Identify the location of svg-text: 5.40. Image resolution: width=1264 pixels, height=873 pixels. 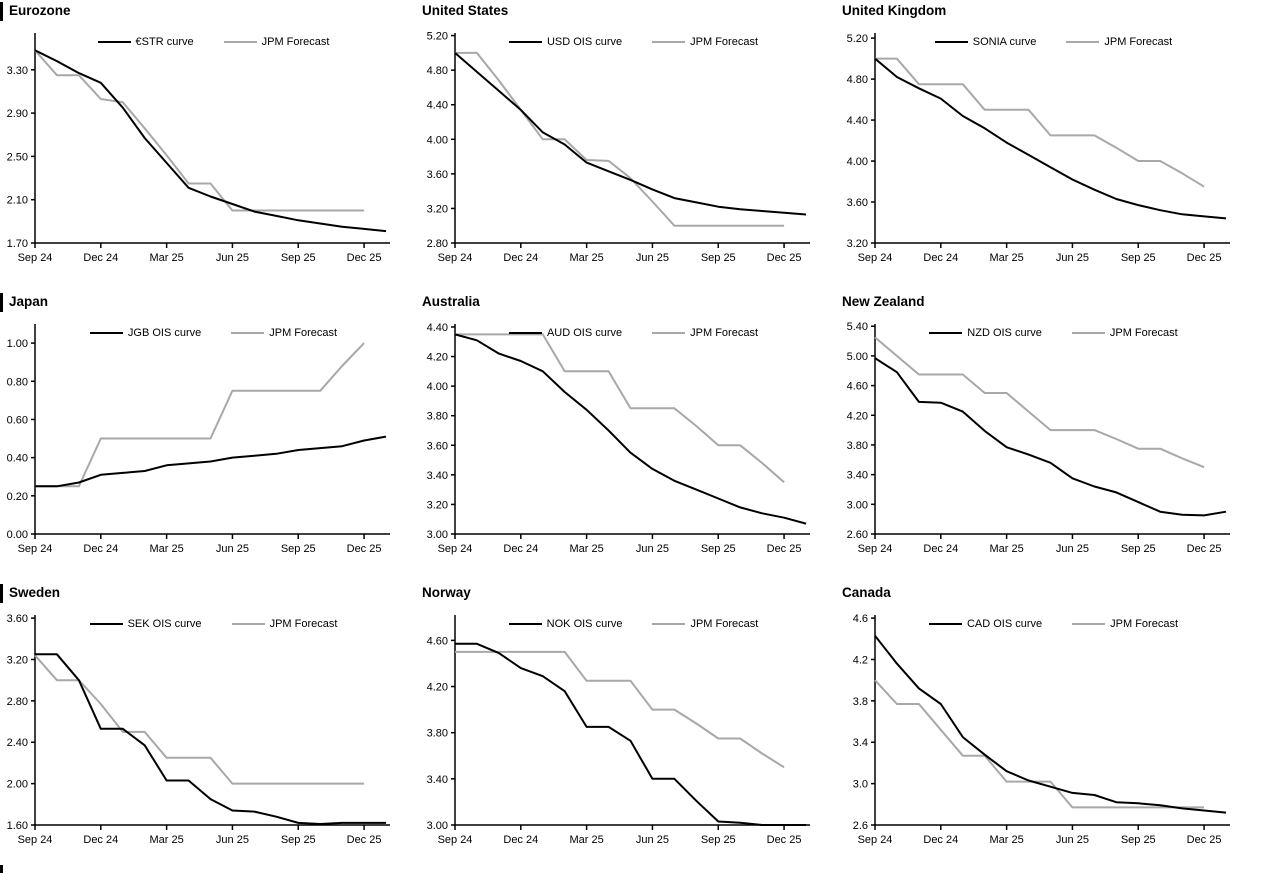
(857, 327).